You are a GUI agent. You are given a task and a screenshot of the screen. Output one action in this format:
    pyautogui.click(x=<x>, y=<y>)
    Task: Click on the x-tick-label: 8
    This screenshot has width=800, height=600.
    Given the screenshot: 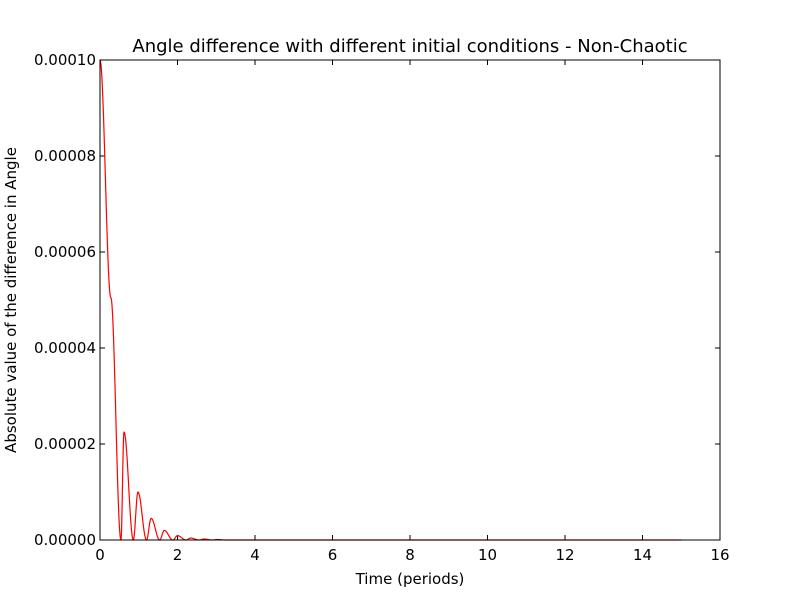 What is the action you would take?
    pyautogui.click(x=410, y=555)
    